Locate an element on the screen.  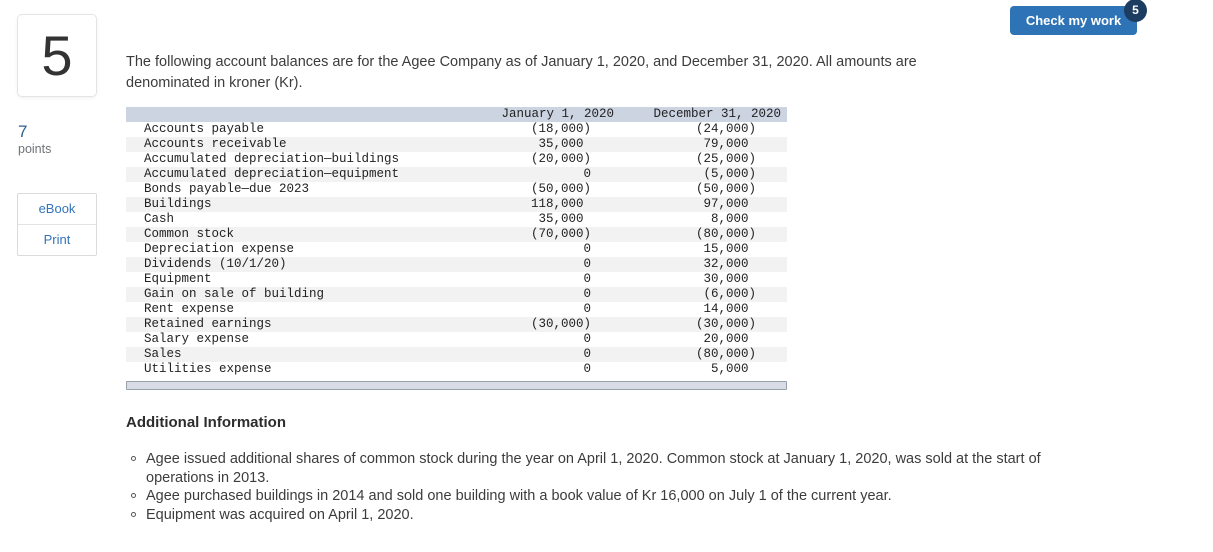
january-value: (18,000) is located at coordinates (560, 129).